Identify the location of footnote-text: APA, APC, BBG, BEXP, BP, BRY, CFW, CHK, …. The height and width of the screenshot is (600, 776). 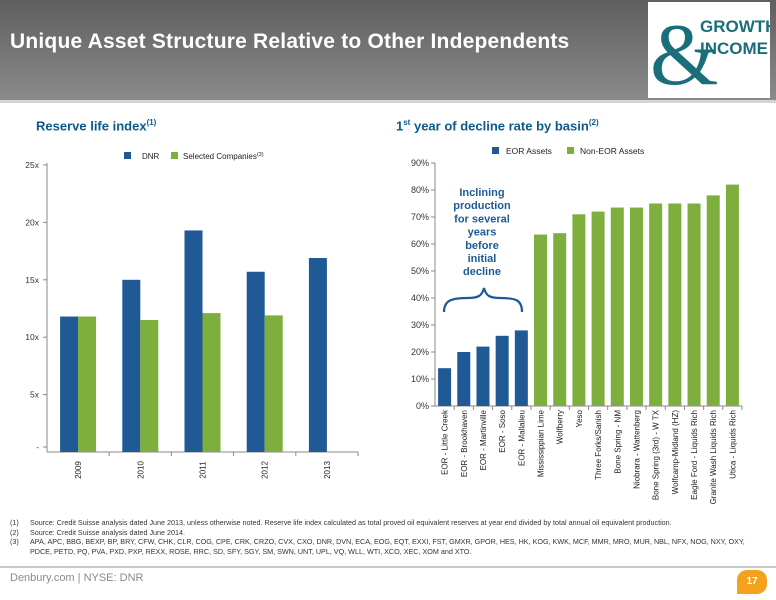
(387, 546).